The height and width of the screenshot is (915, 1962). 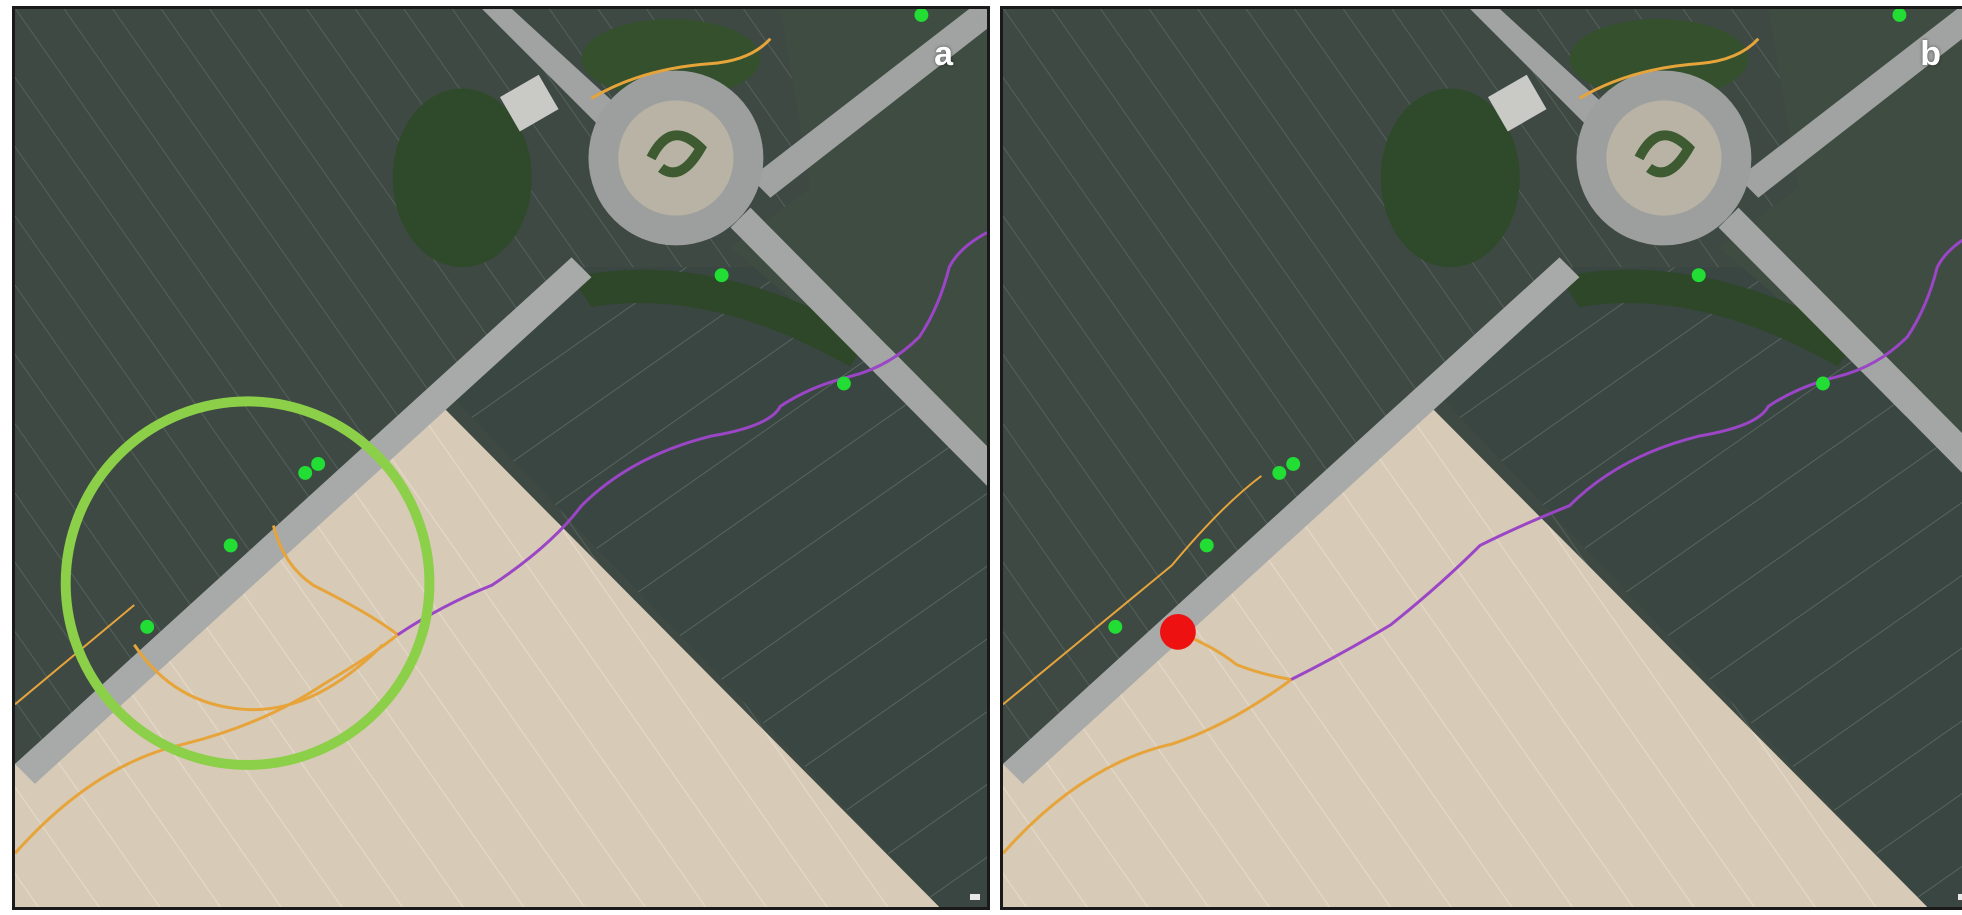 What do you see at coordinates (1178, 631) in the screenshot?
I see `red-marker` at bounding box center [1178, 631].